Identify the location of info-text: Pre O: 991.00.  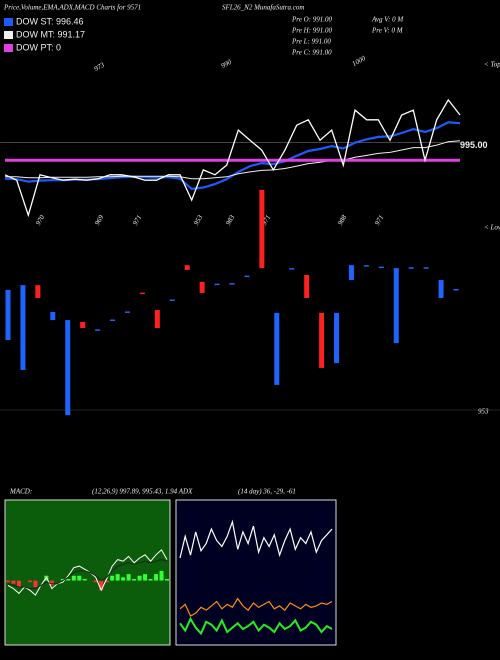
(311, 20).